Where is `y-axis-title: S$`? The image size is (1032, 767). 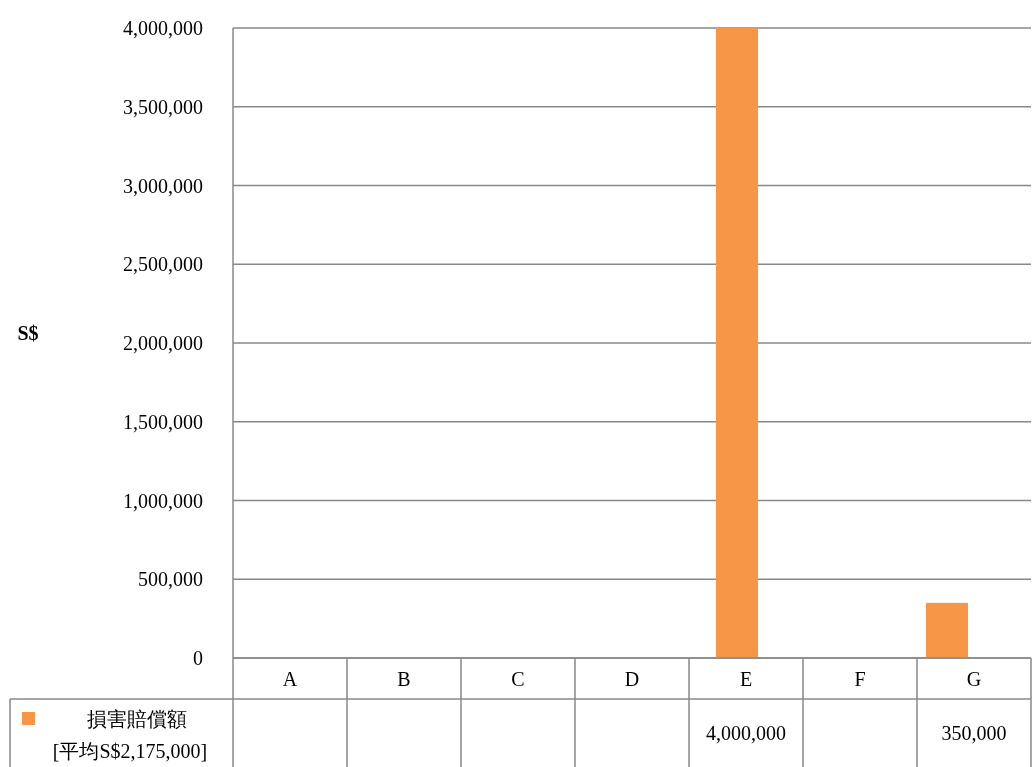 y-axis-title: S$ is located at coordinates (28, 333).